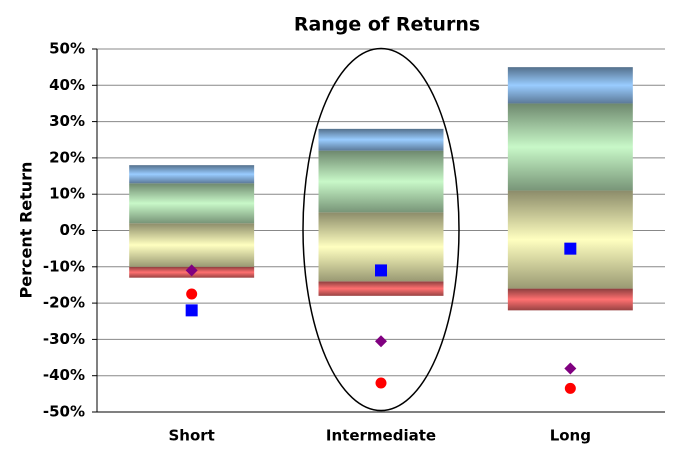 This screenshot has height=454, width=675. I want to click on y-tick-label: 20%, so click(67, 157).